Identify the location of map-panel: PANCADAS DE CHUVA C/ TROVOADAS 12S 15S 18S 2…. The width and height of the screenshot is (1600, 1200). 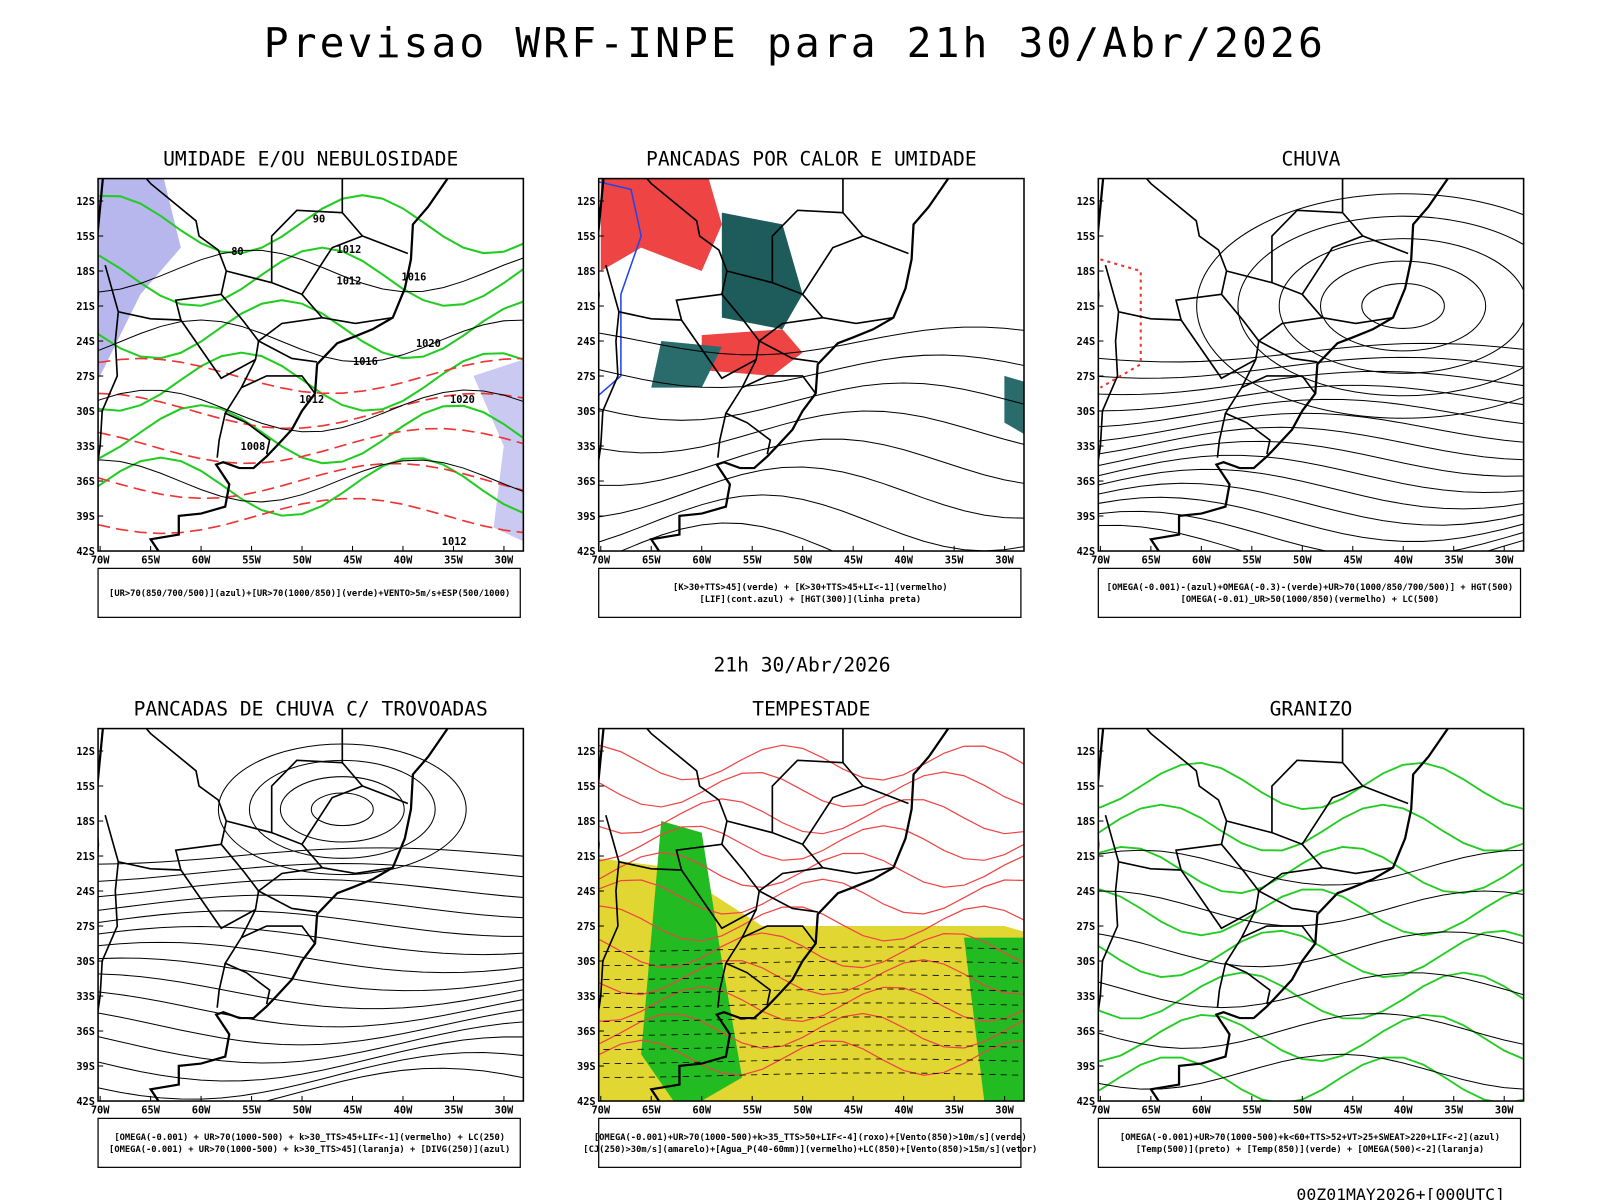
(300, 932).